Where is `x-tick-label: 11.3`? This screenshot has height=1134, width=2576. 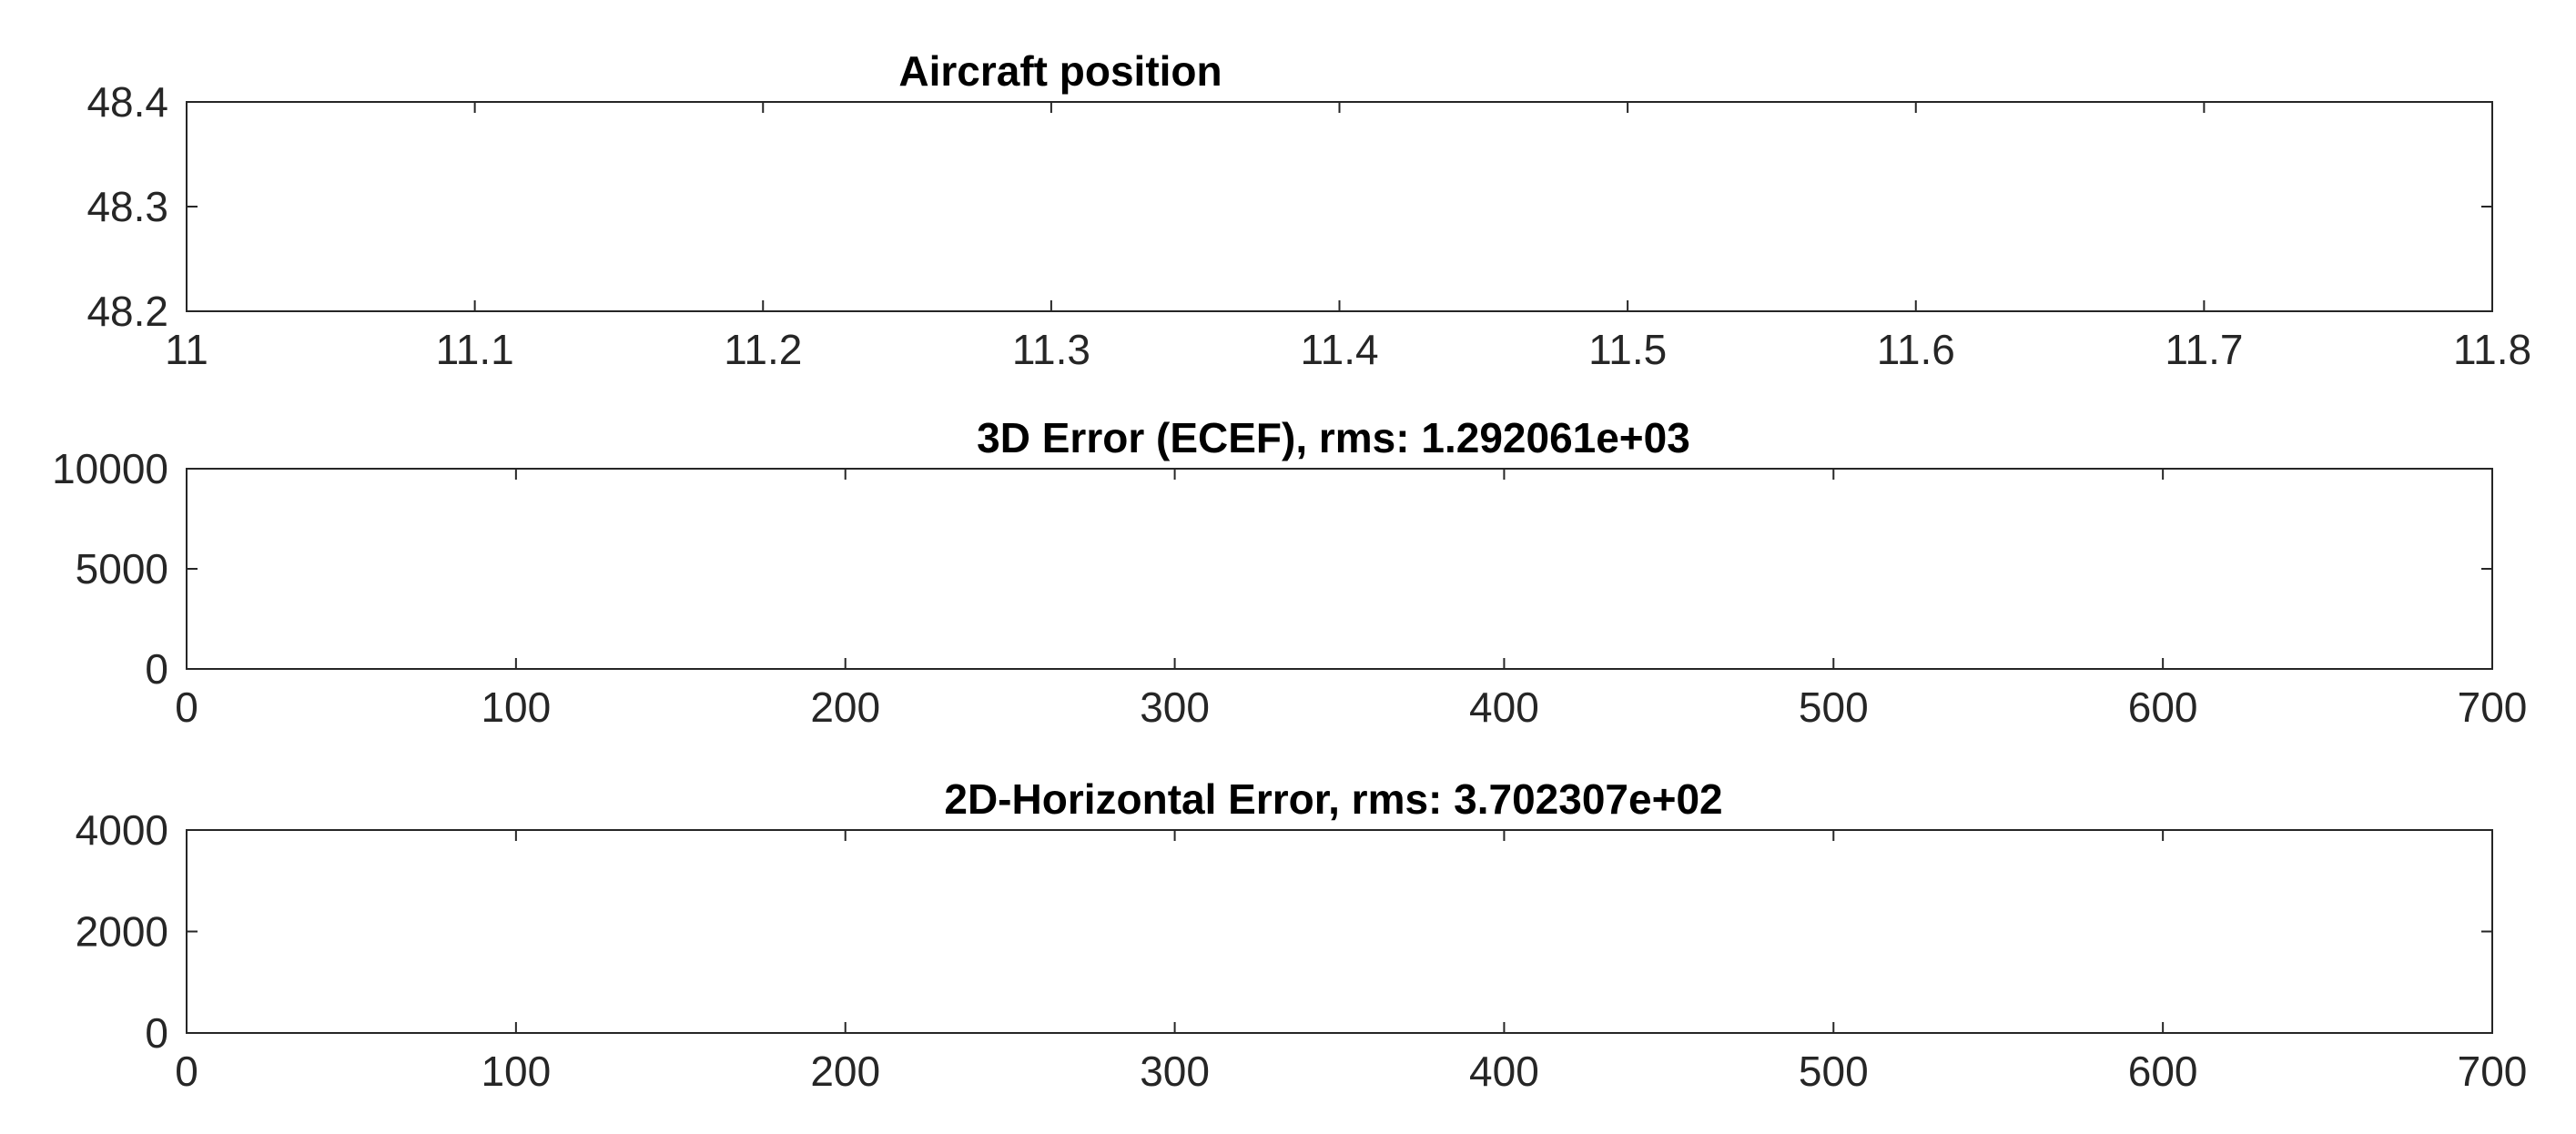 x-tick-label: 11.3 is located at coordinates (1051, 349).